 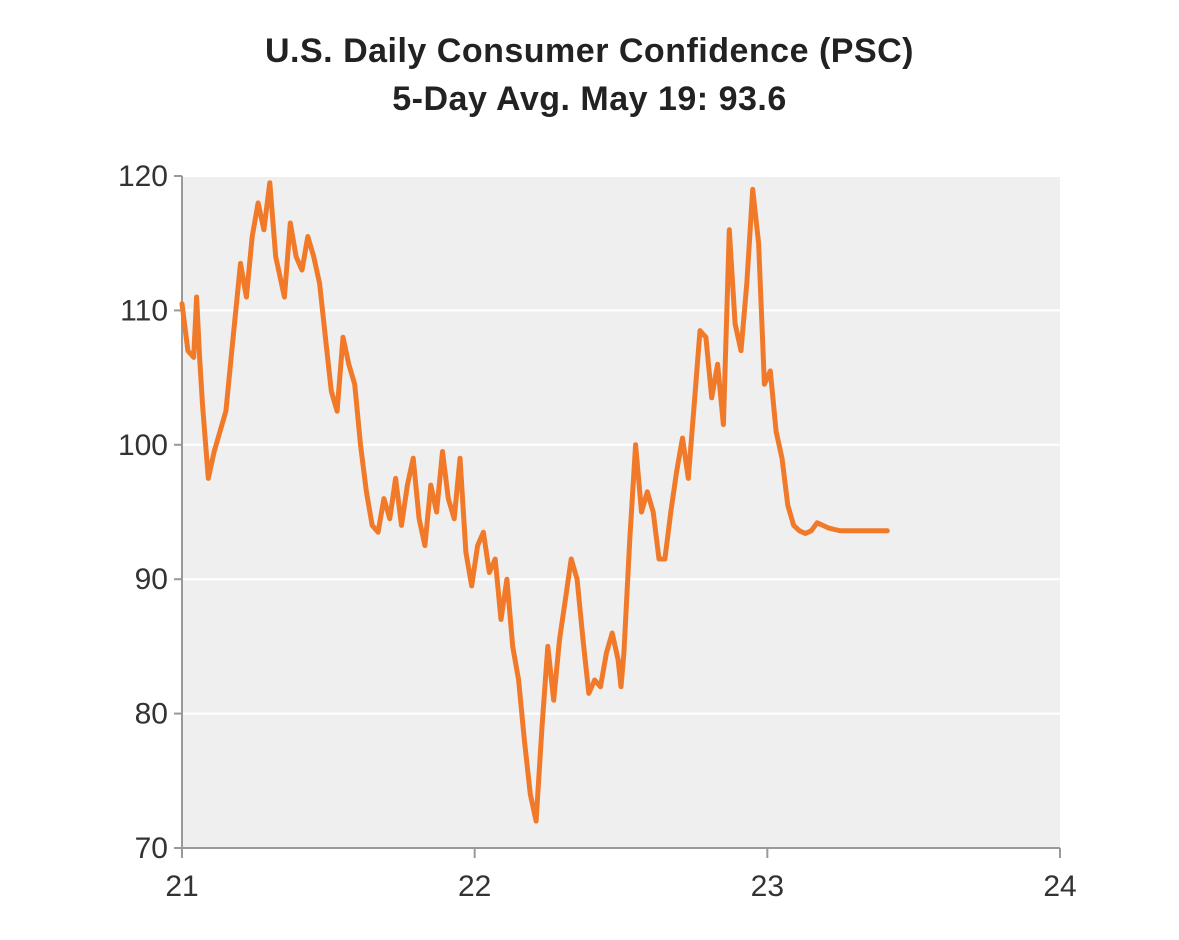 What do you see at coordinates (151, 848) in the screenshot?
I see `y-tick-label-70: 70` at bounding box center [151, 848].